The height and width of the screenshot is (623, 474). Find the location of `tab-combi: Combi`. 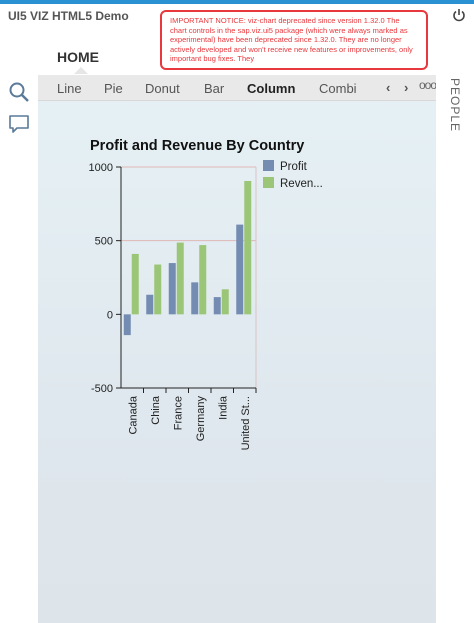

tab-combi: Combi is located at coordinates (338, 88).